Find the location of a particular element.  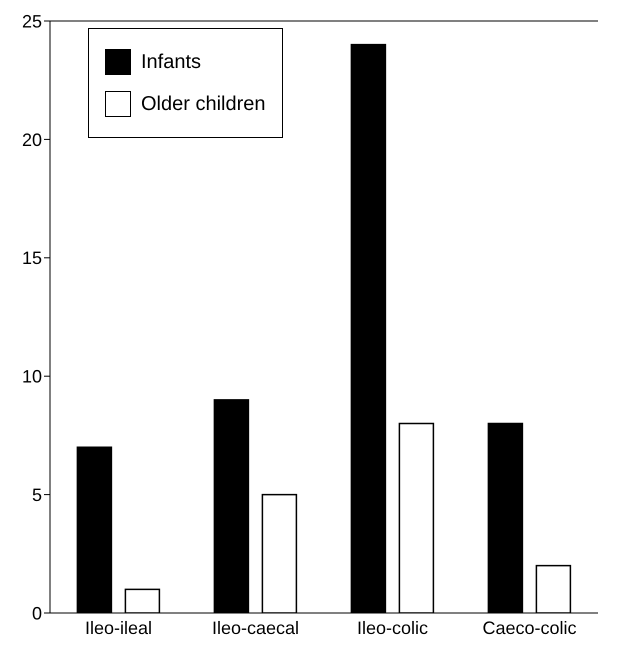

x-tick-label: Caeco-colic is located at coordinates (529, 628).